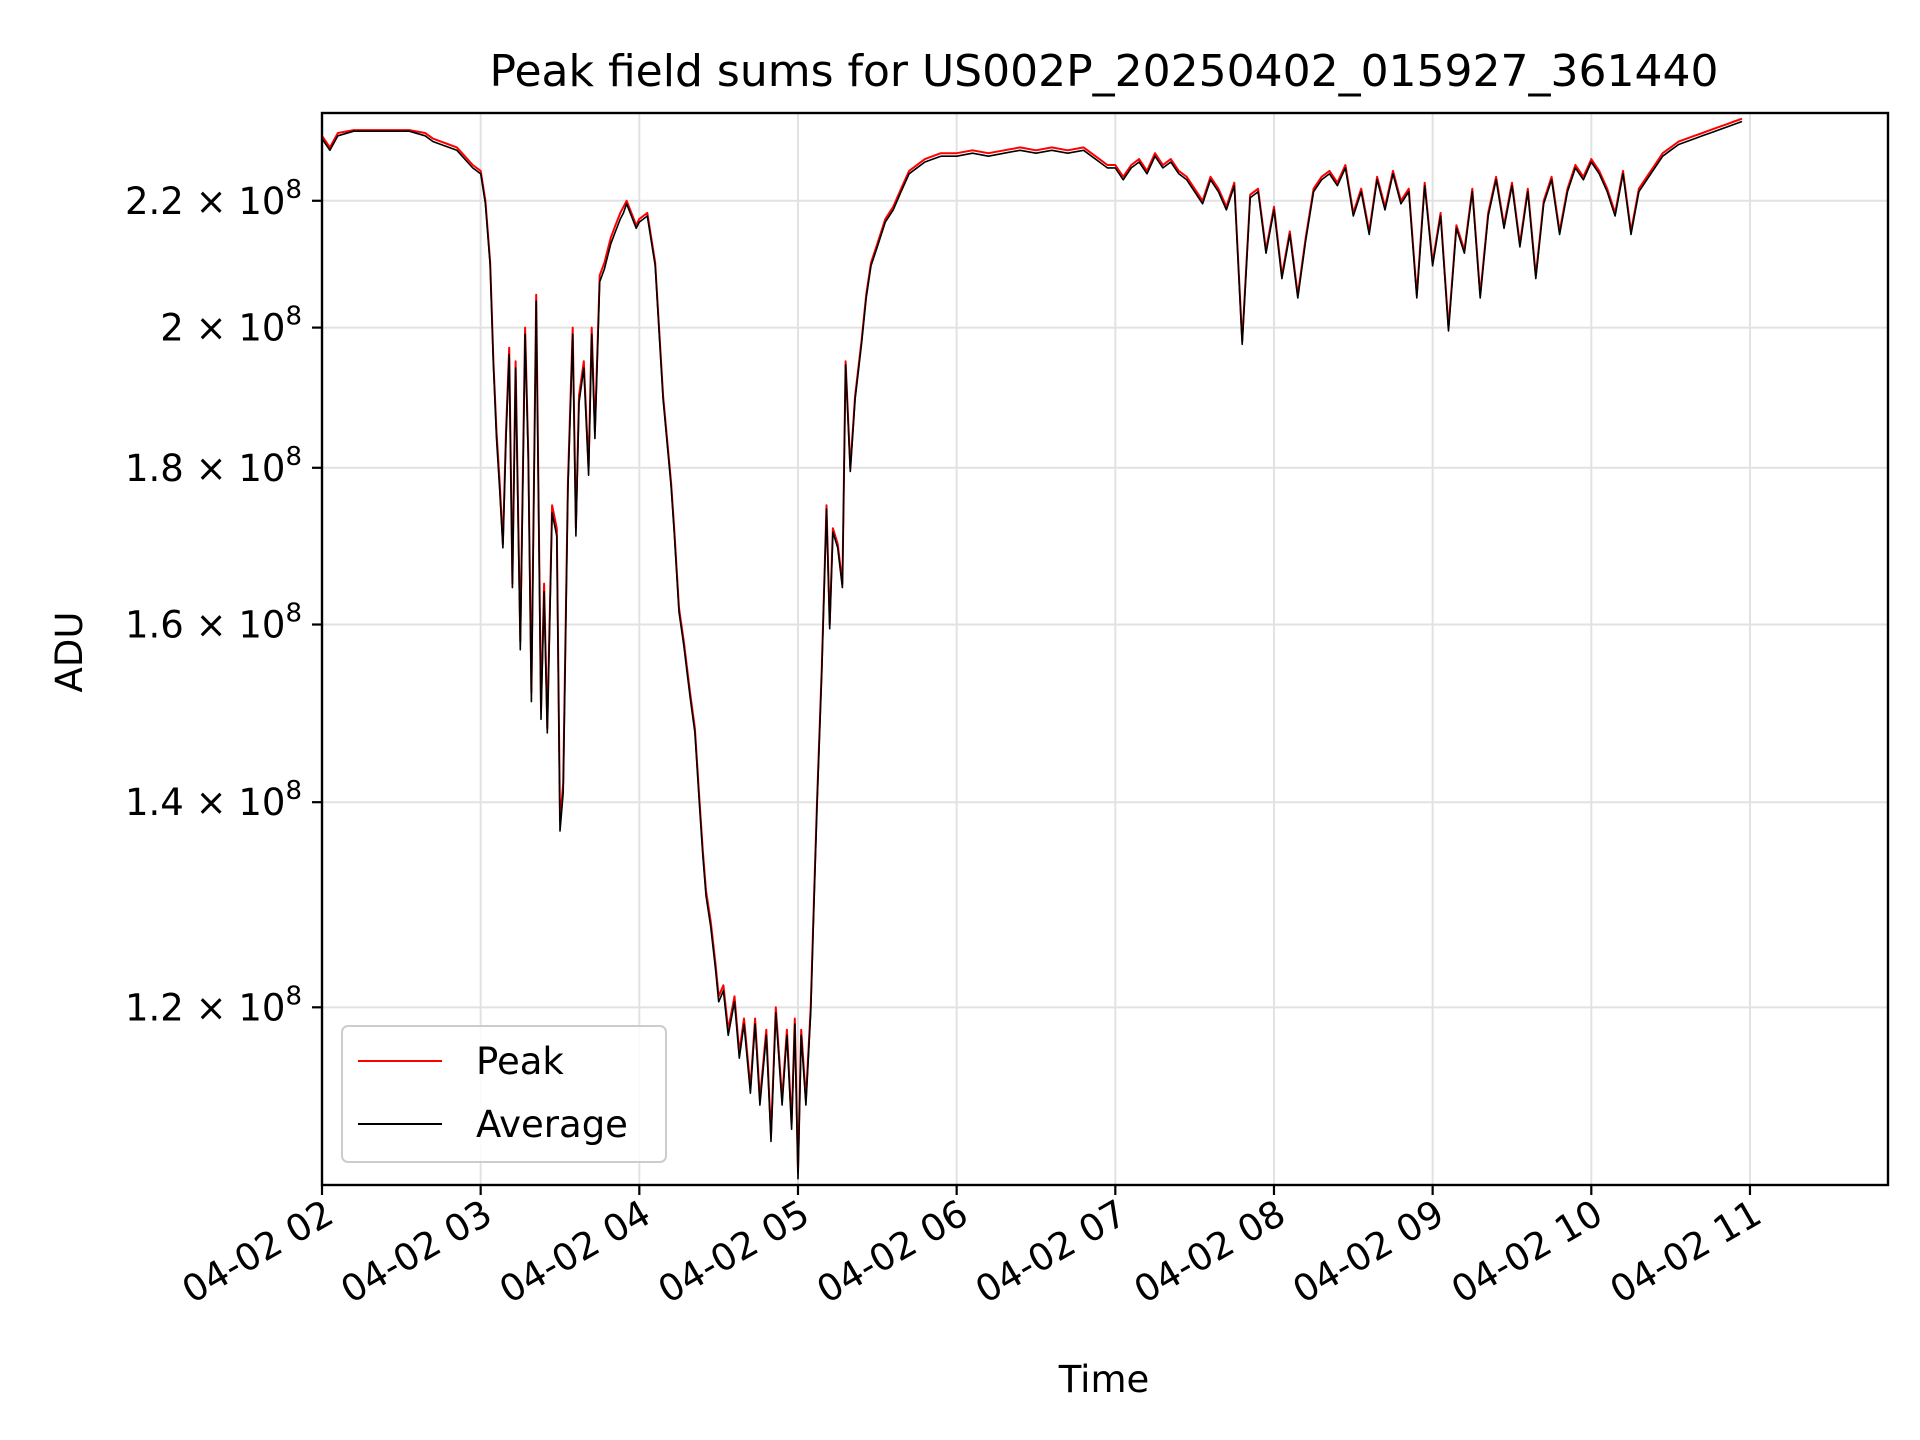 The height and width of the screenshot is (1440, 1920). What do you see at coordinates (552, 1124) in the screenshot?
I see `legend-label-average: Average` at bounding box center [552, 1124].